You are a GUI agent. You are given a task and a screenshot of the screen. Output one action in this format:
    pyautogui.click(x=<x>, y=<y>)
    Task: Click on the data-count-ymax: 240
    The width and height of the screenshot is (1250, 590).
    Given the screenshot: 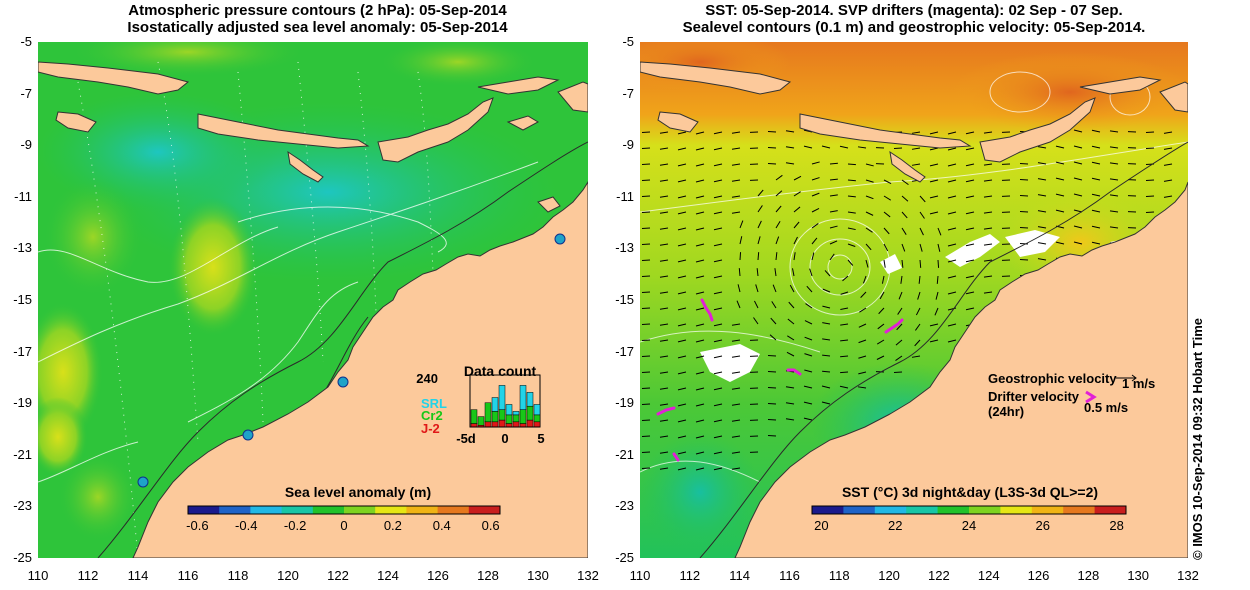 What is the action you would take?
    pyautogui.click(x=427, y=378)
    